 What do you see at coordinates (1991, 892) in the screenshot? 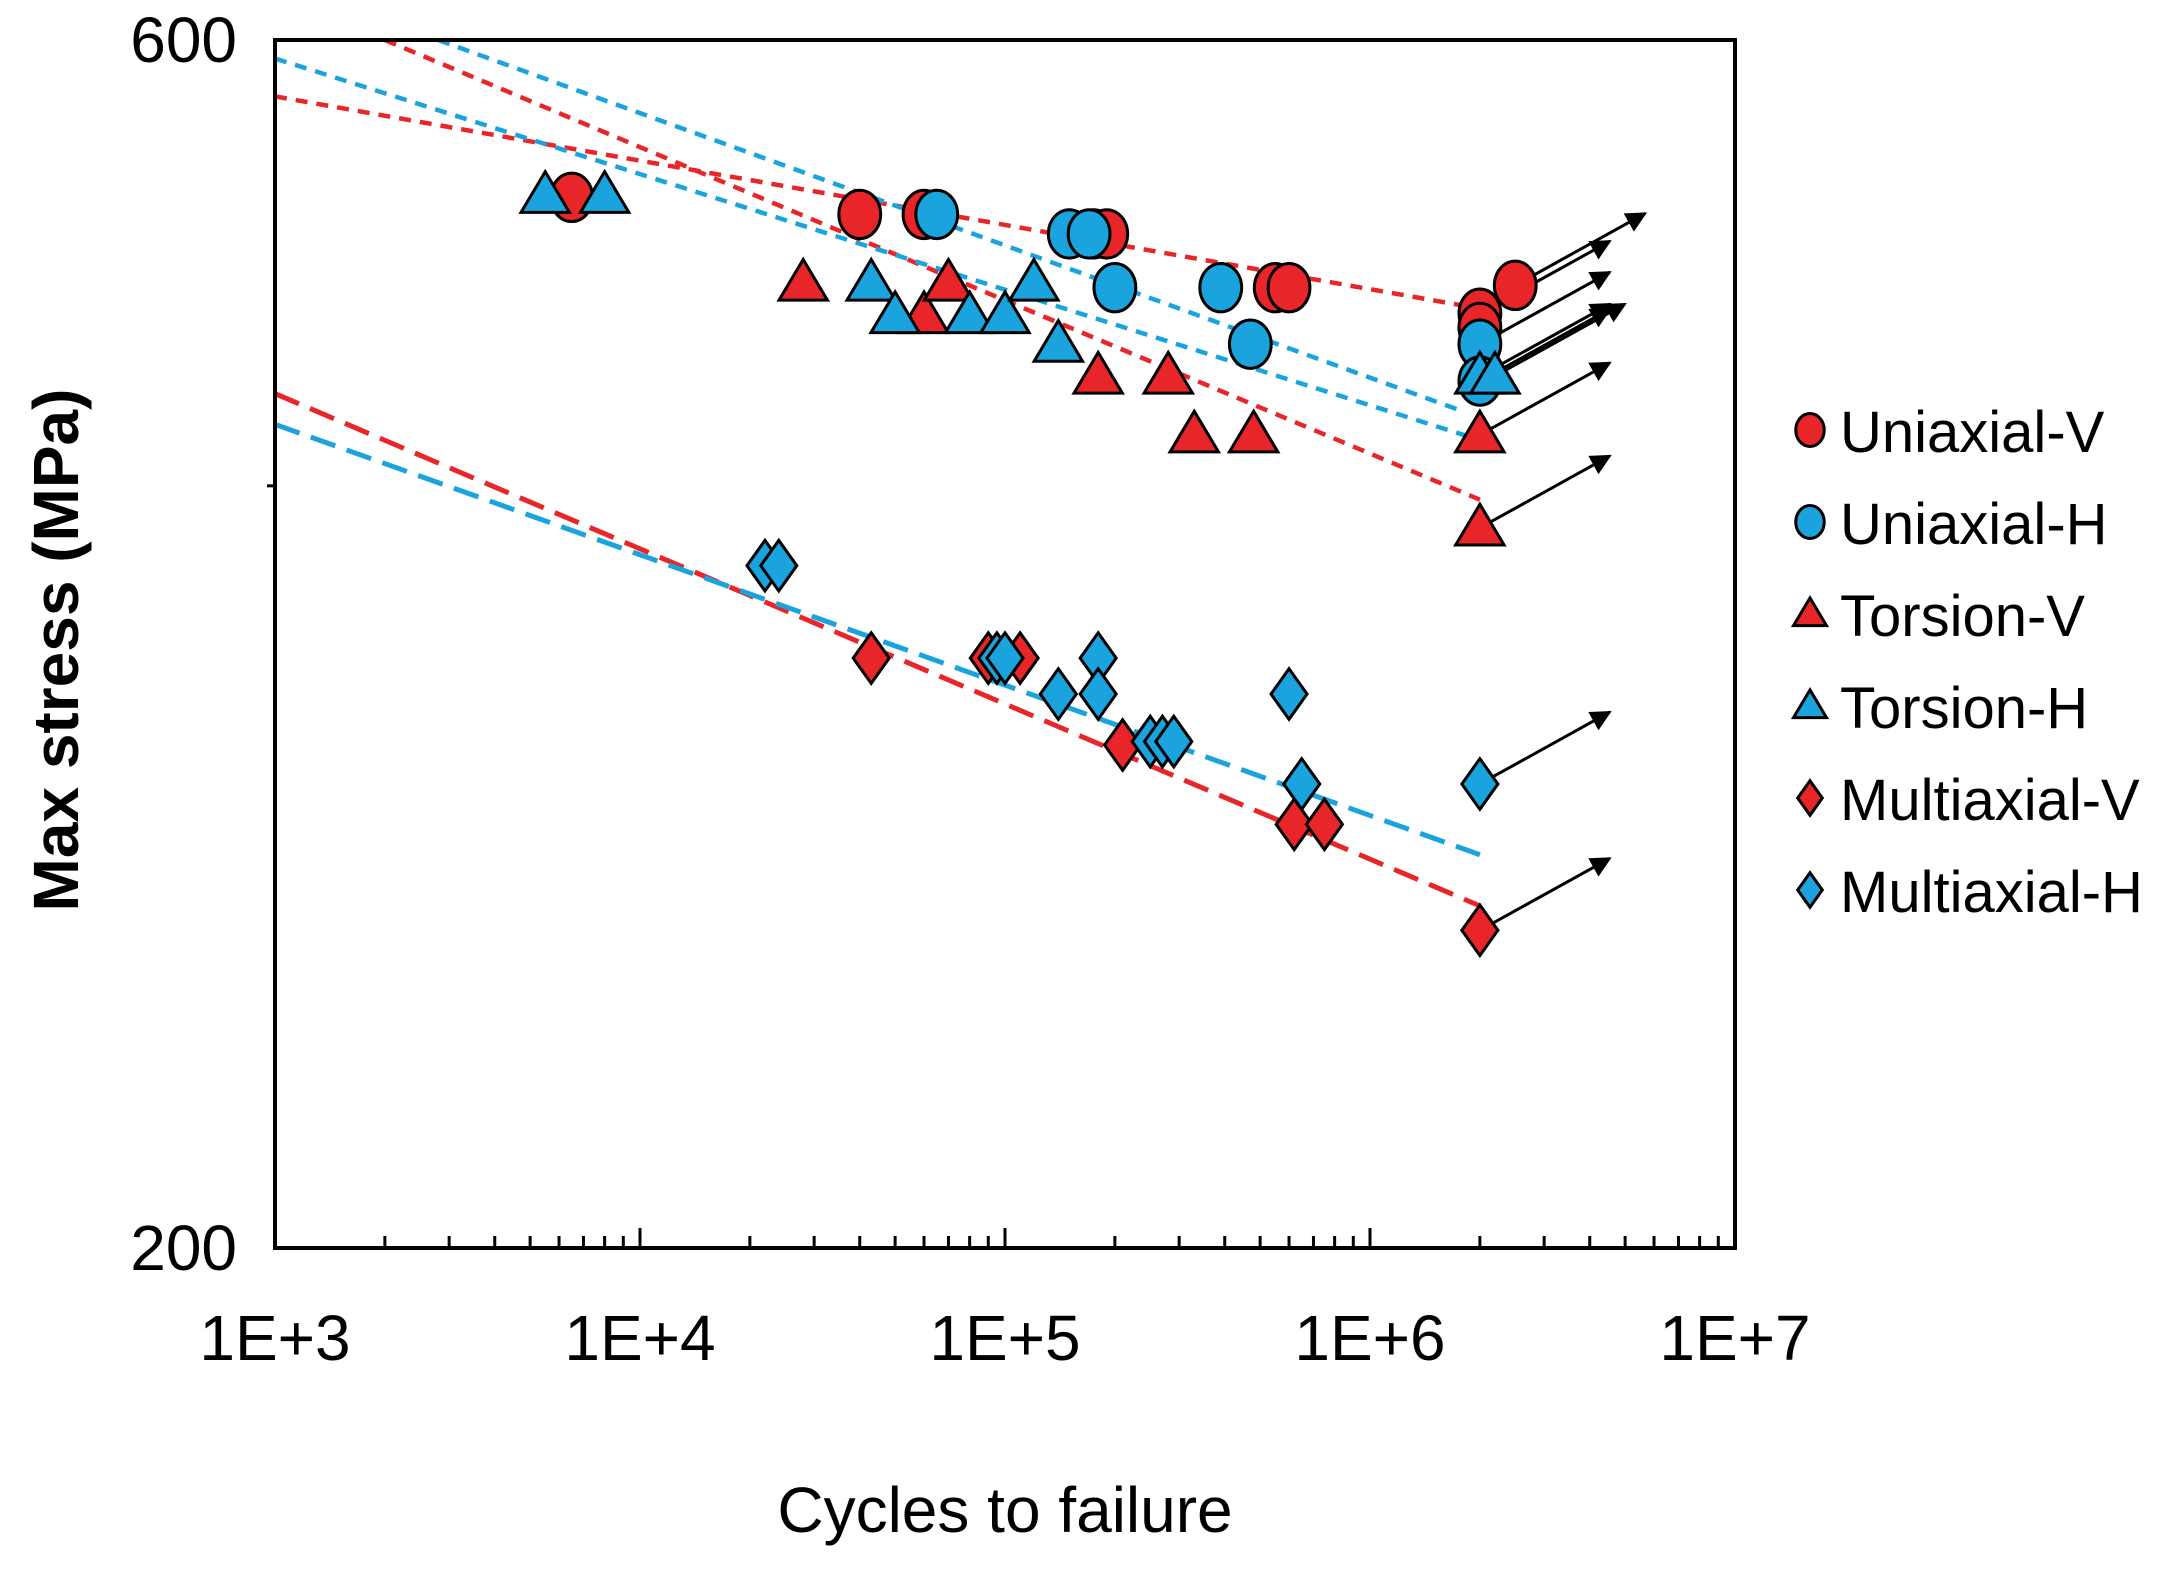
I see `legend-label-multiaxial-h: Multiaxial-H` at bounding box center [1991, 892].